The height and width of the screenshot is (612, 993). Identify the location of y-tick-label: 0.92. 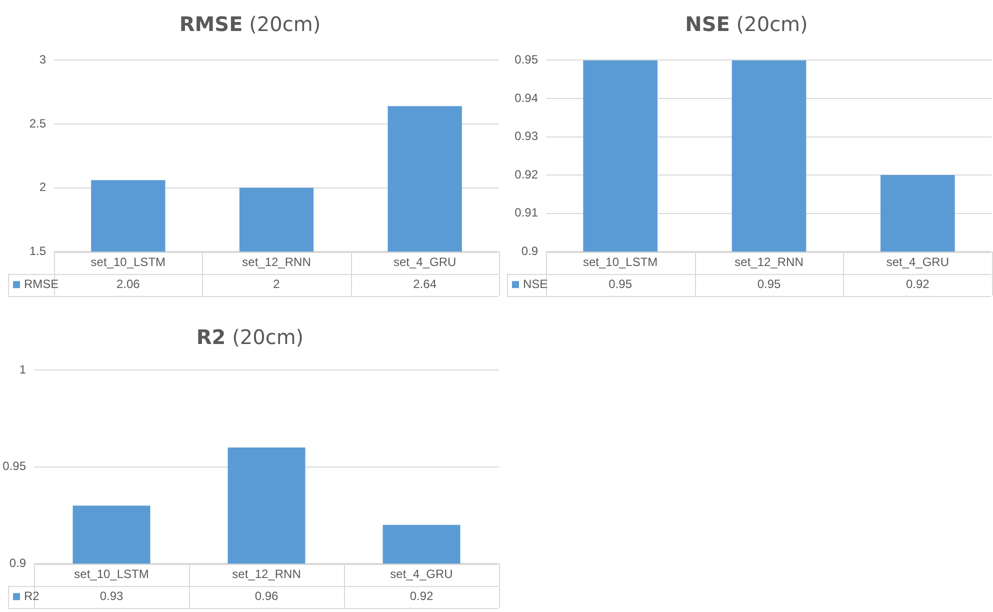
(526, 174).